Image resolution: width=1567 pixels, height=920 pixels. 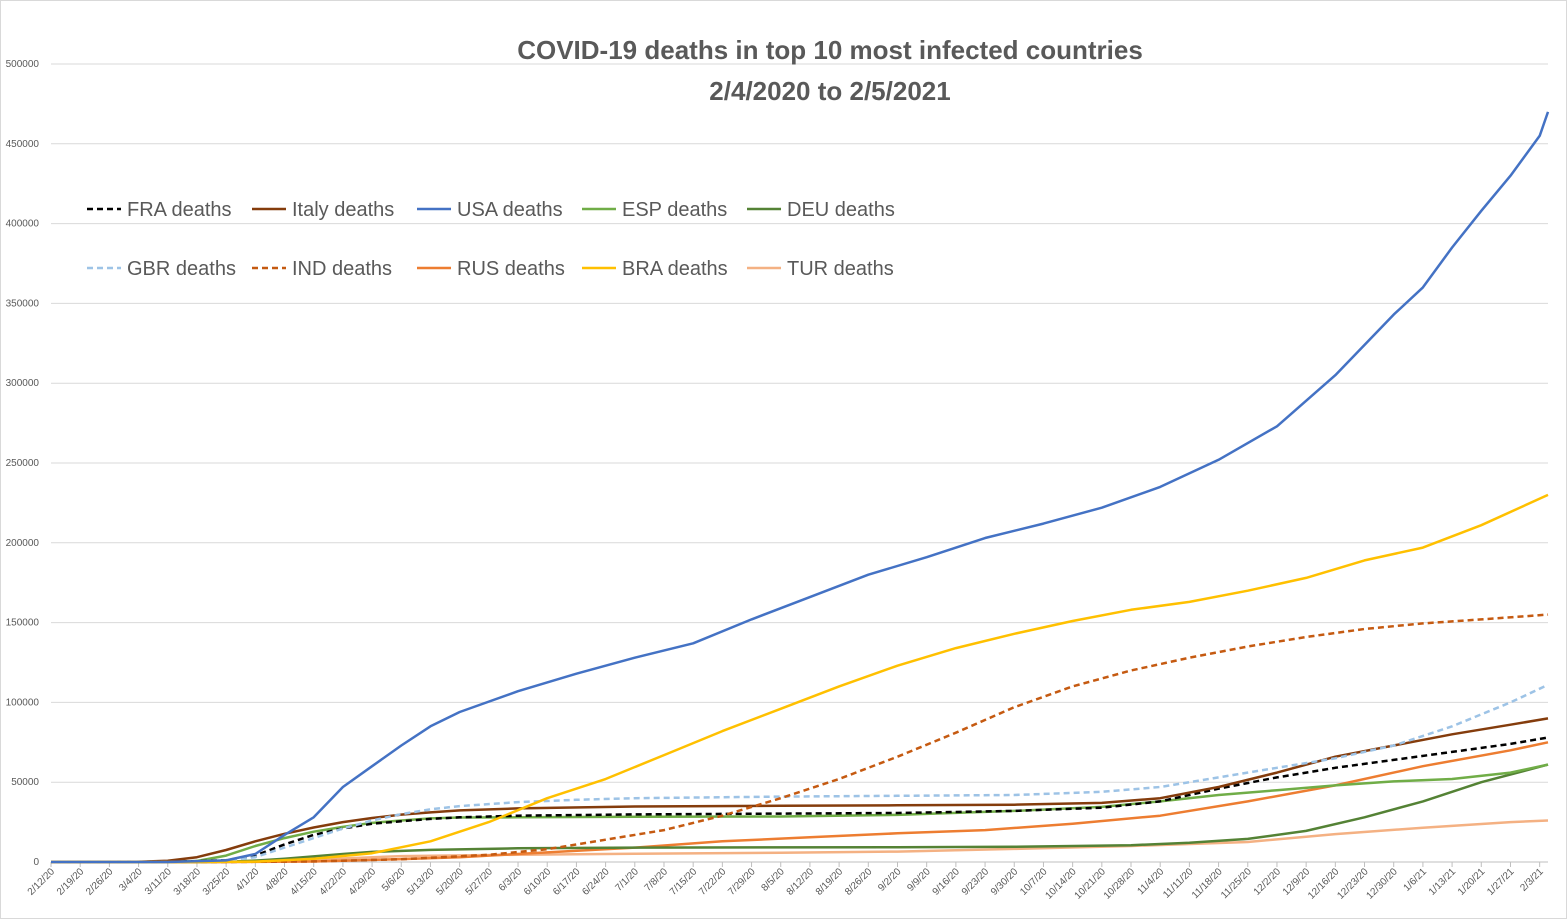 I want to click on x-tick-label: 7/15/20, so click(x=684, y=882).